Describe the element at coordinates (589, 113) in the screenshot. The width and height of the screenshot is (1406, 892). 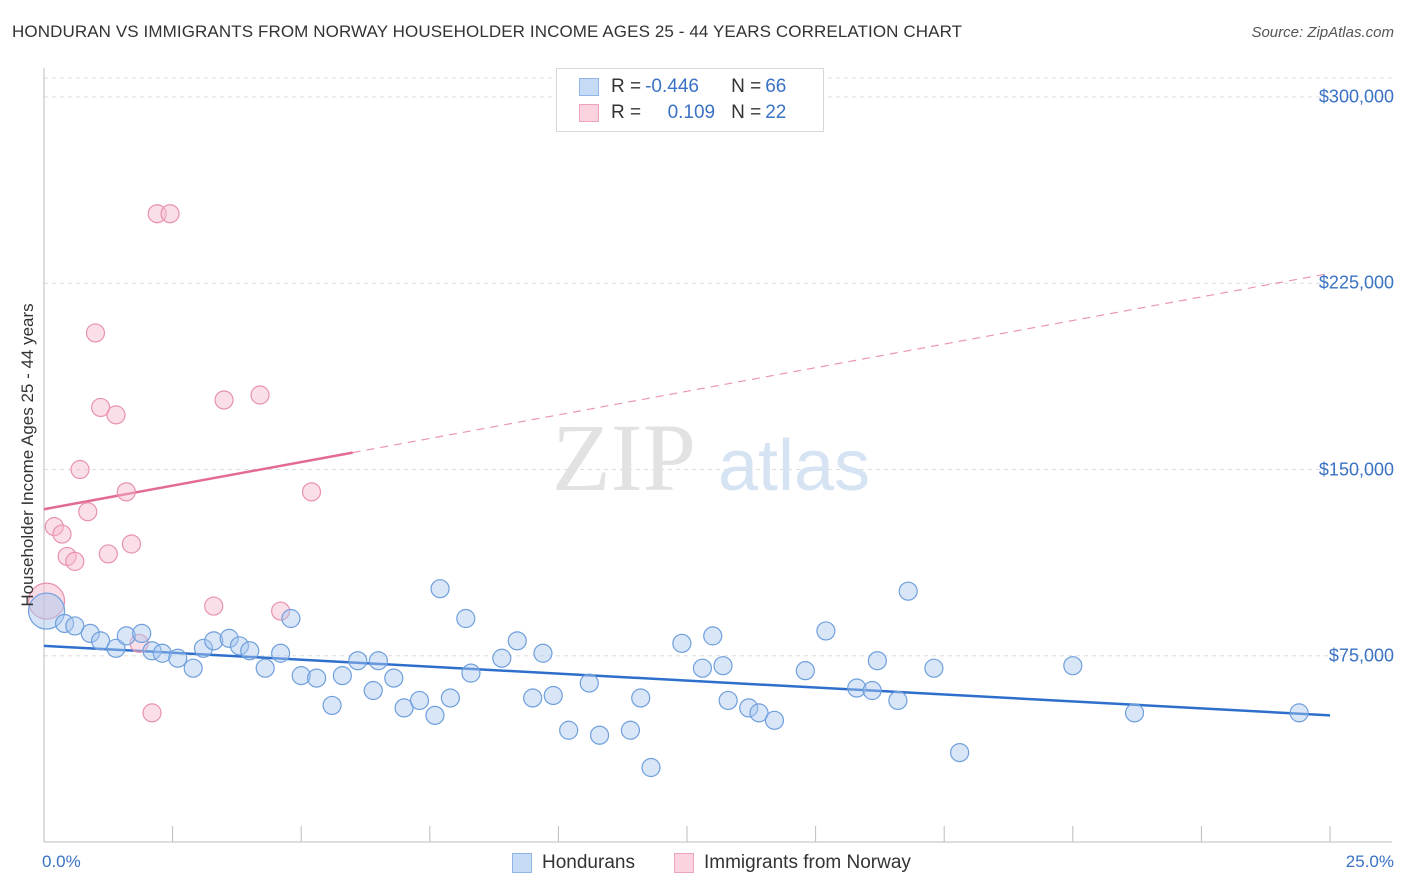
I see `legend-swatch-pink` at that location.